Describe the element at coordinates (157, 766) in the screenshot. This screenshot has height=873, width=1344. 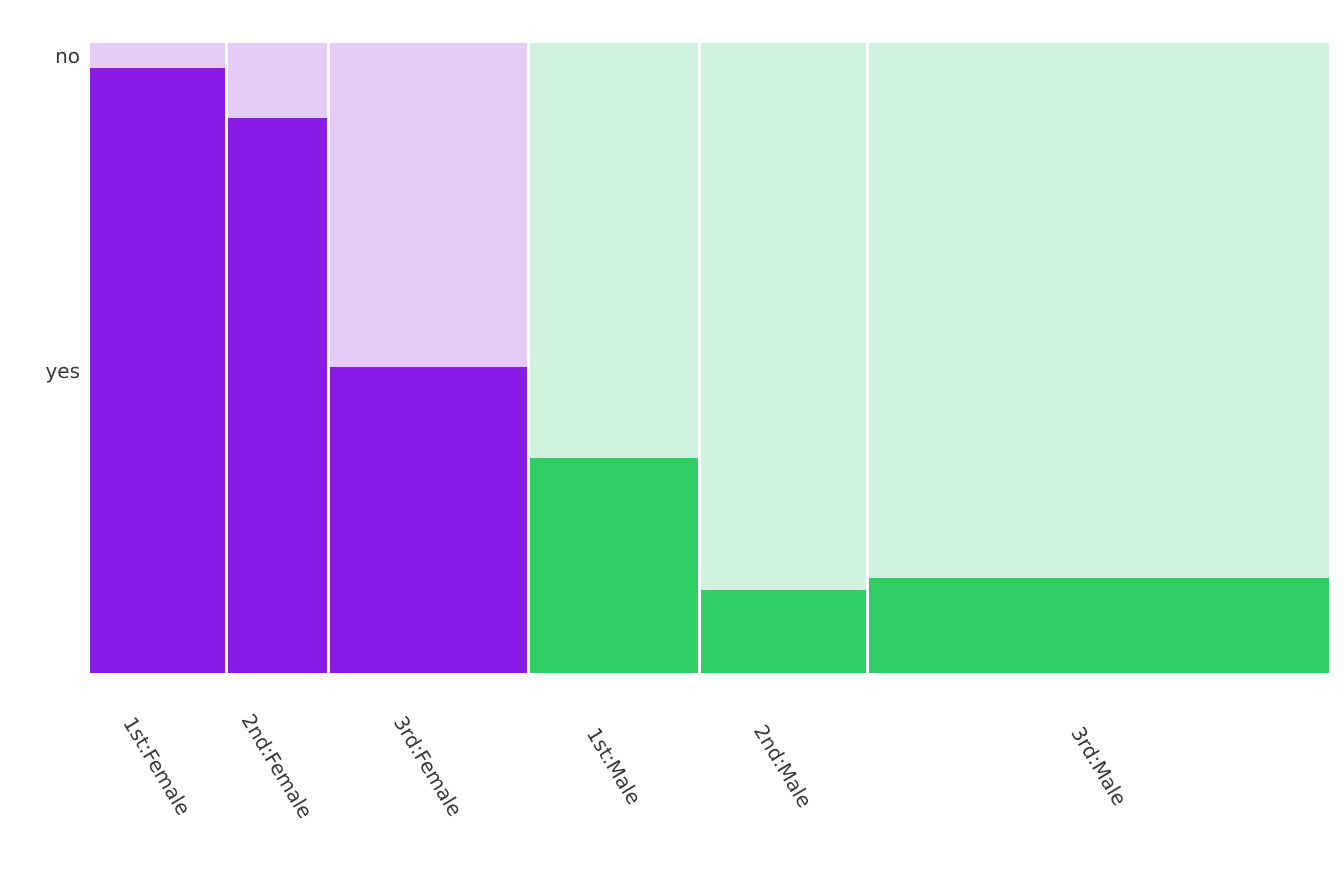
I see `x-tick-label-1st:Female: 1st:Female` at that location.